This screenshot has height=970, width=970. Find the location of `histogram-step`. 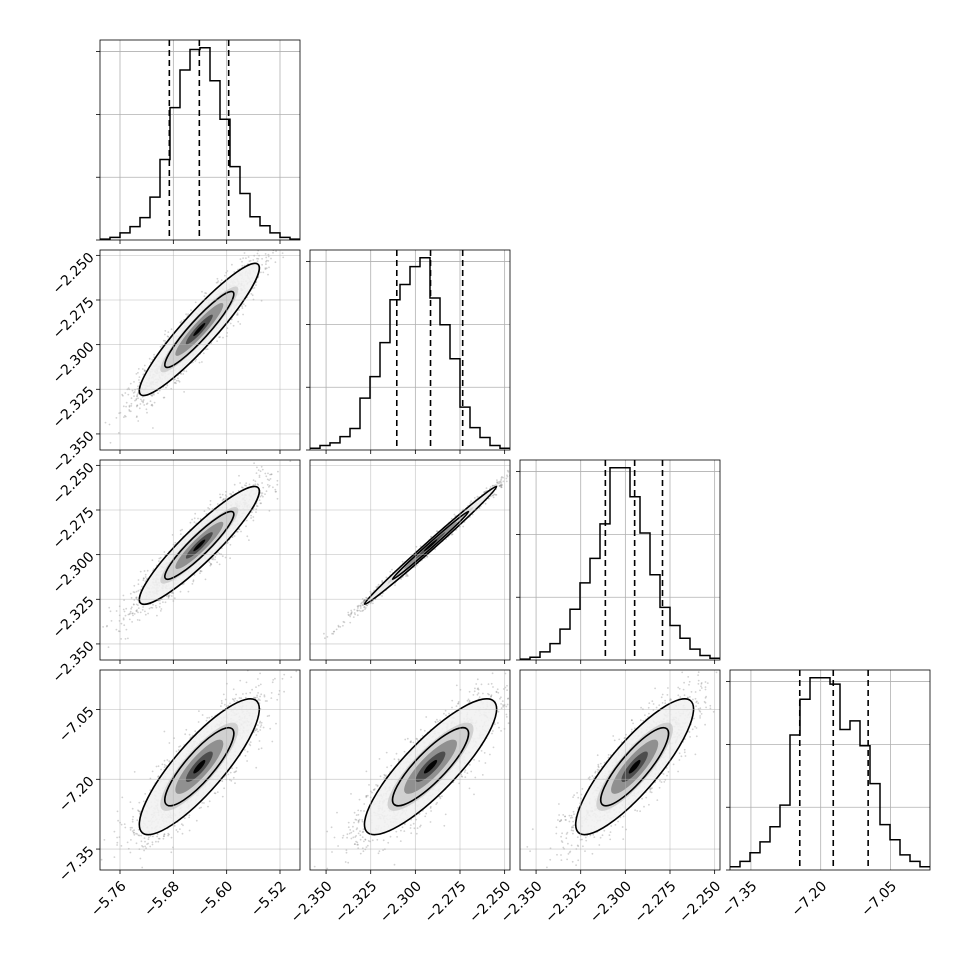

histogram-step is located at coordinates (410, 352).